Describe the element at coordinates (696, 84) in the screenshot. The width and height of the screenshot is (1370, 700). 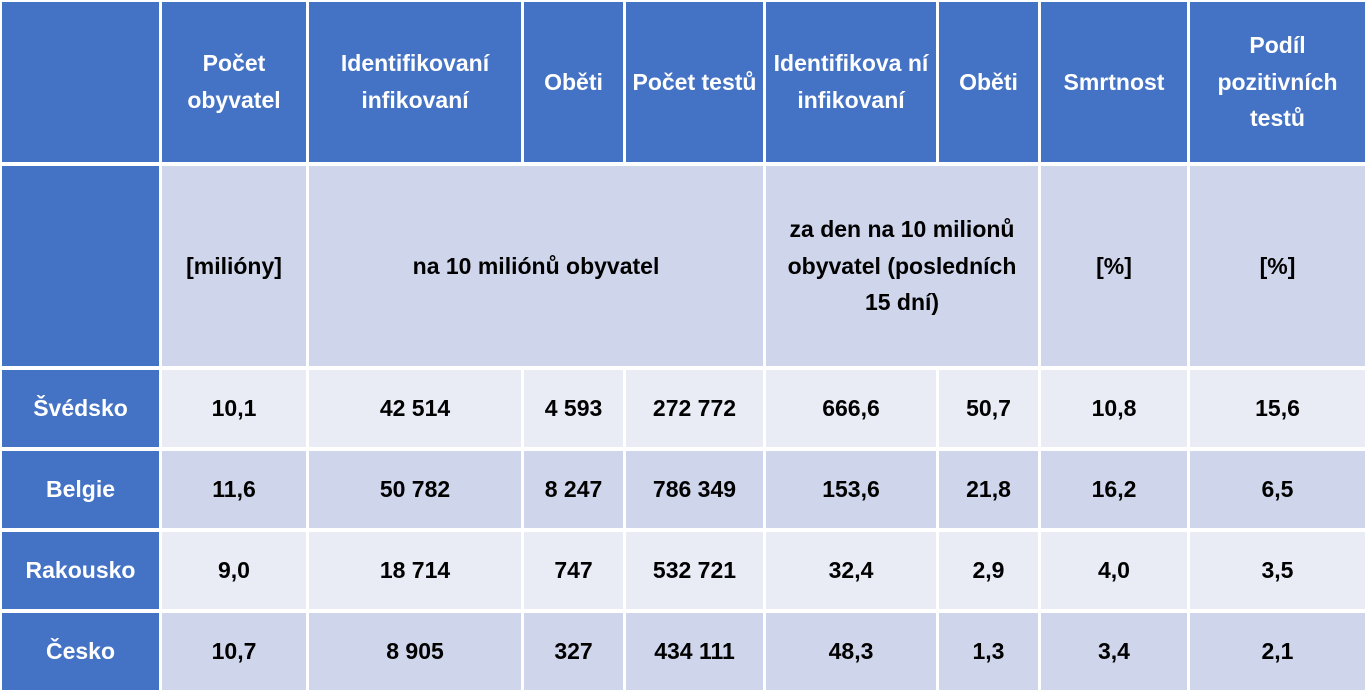
I see `header-tests: Počet testů` at that location.